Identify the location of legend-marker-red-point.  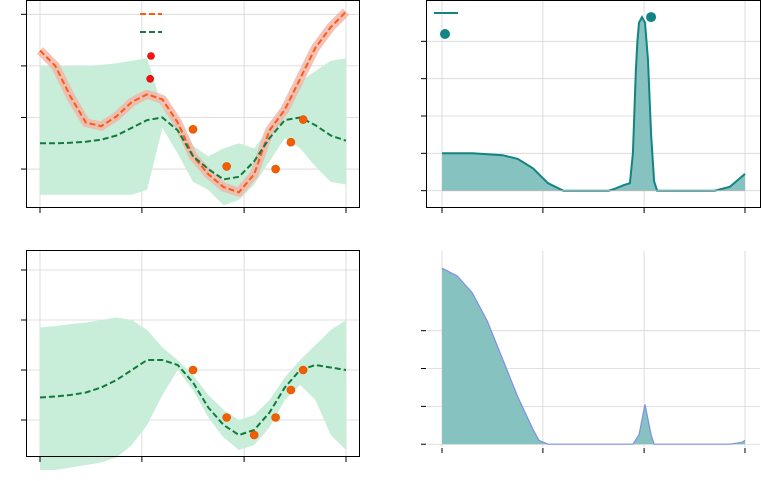
(151, 56).